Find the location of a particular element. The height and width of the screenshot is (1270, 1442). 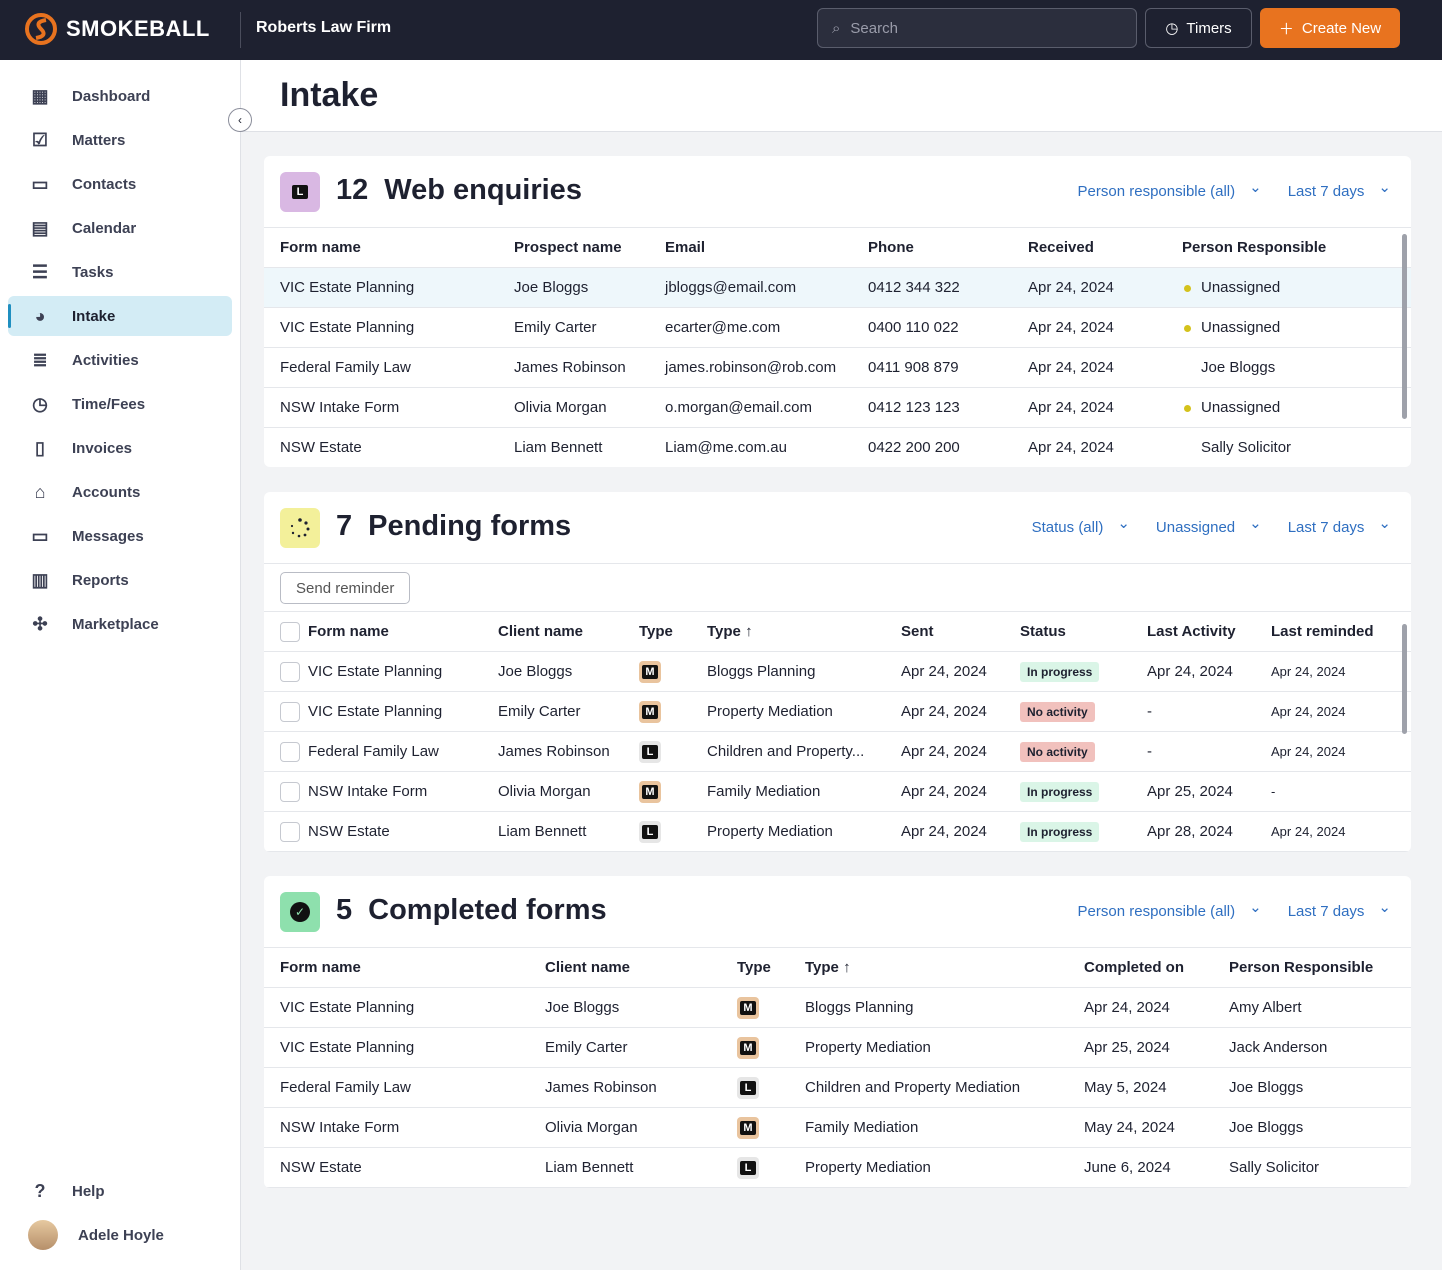

sidebar-item-help: ? Help is located at coordinates (120, 1191).